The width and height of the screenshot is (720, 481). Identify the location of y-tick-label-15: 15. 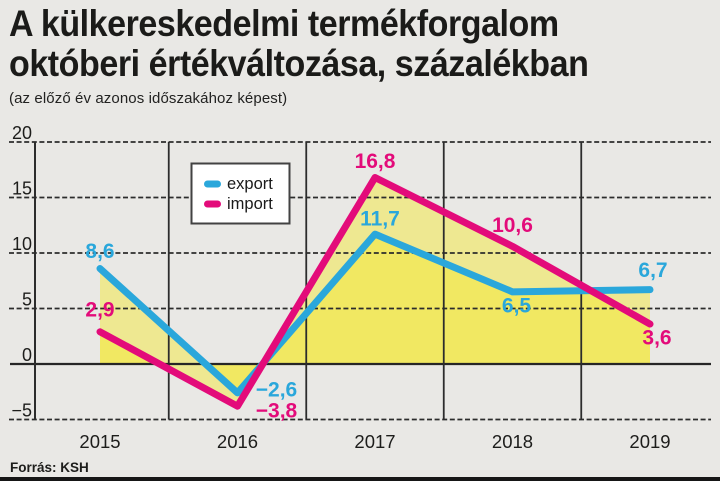
(22, 189).